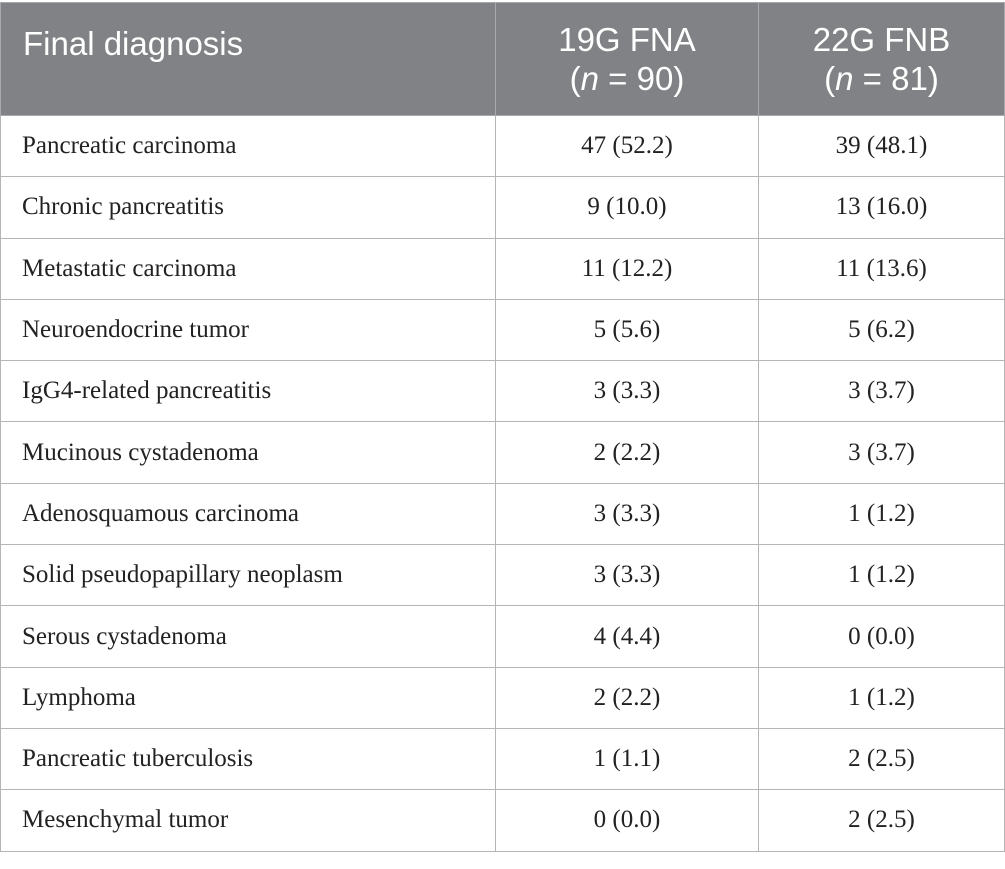 The height and width of the screenshot is (869, 1005). What do you see at coordinates (896, 78) in the screenshot?
I see `header-22g-fnb-n-value: = 81)` at bounding box center [896, 78].